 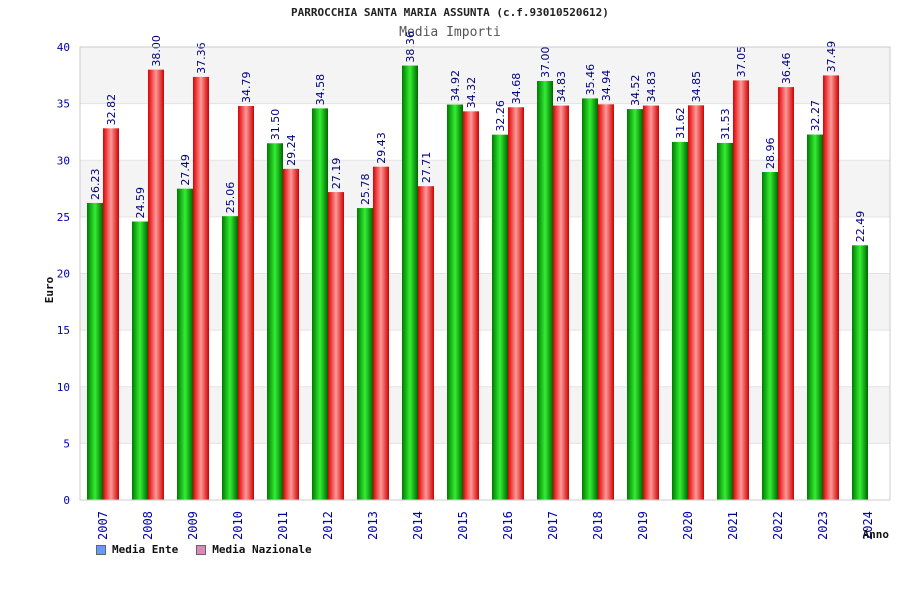 I want to click on value-label-media-nazionale-2015: 34.32, so click(x=471, y=93).